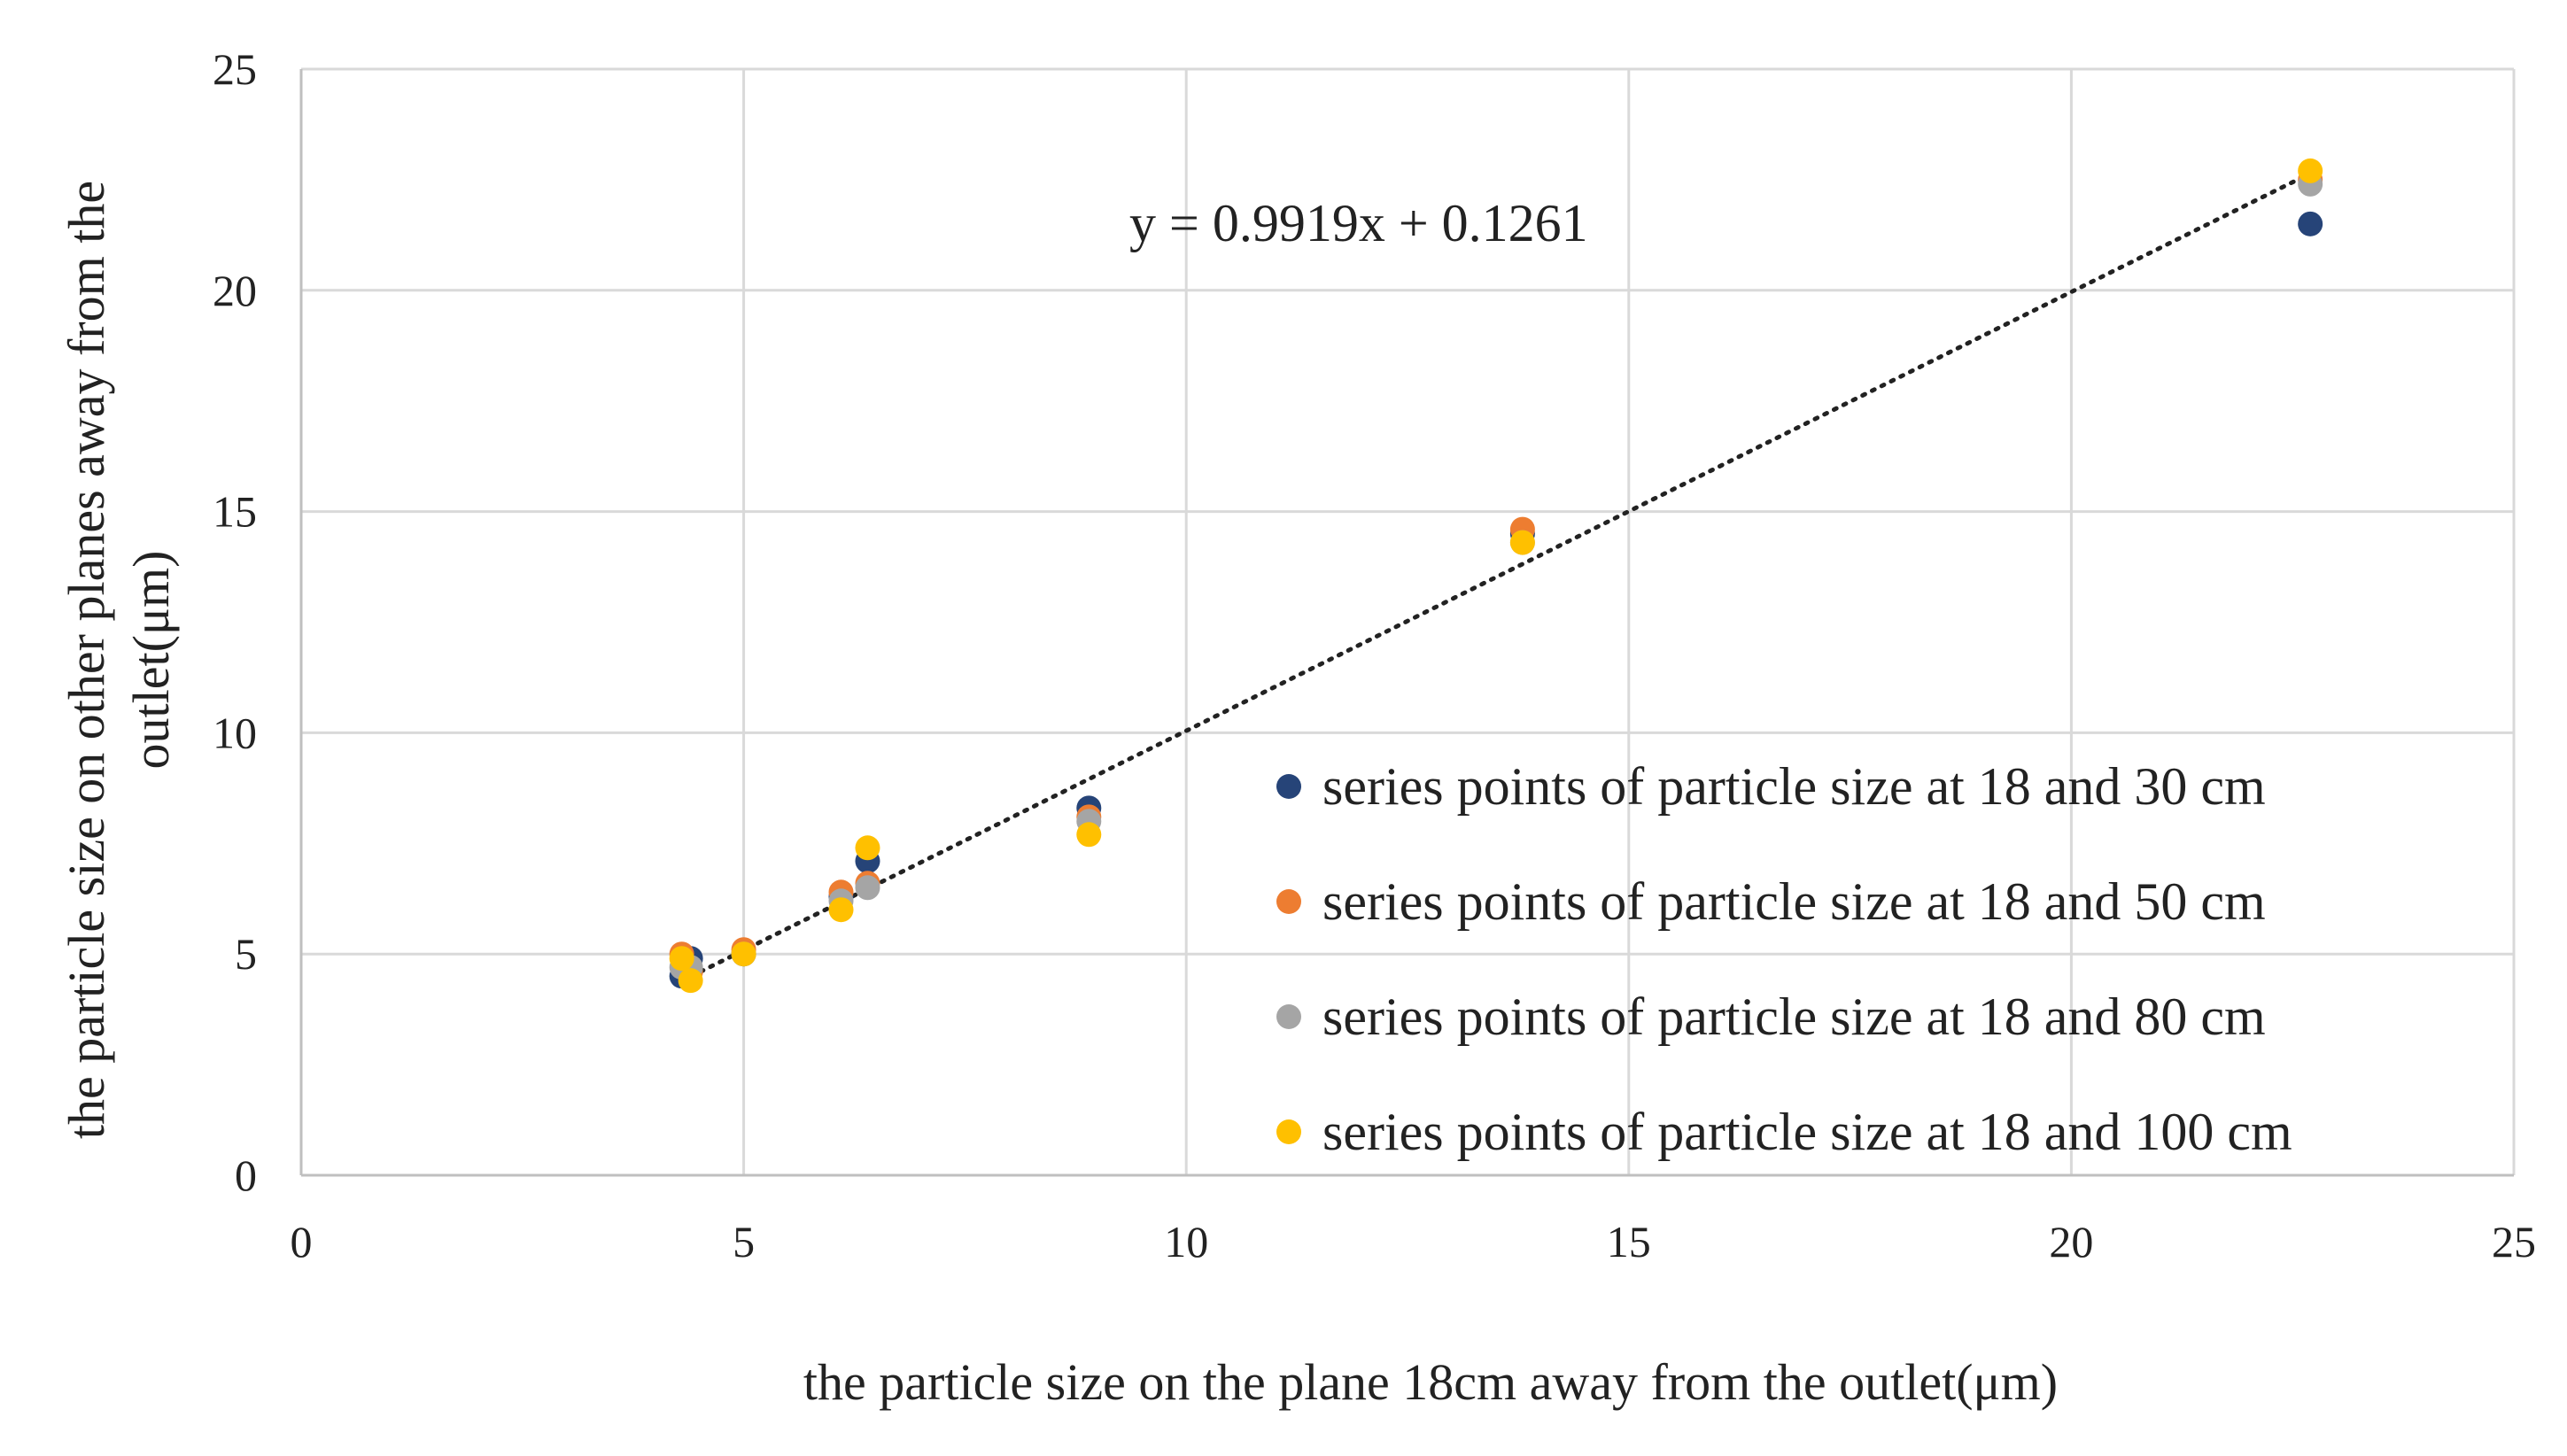  I want to click on x-tick-label: 0, so click(302, 1241).